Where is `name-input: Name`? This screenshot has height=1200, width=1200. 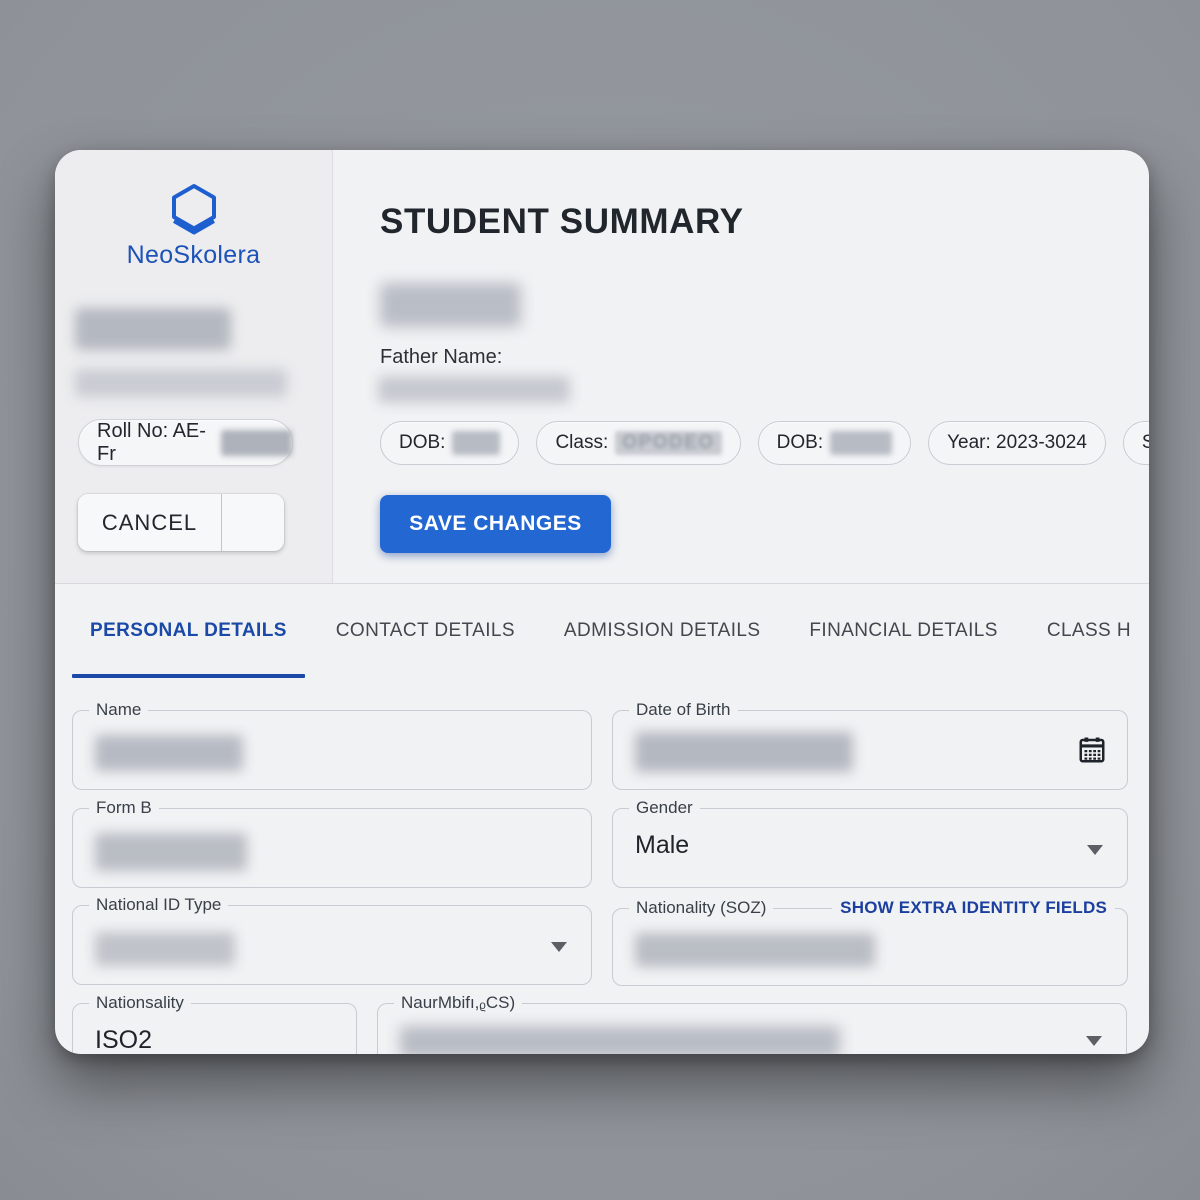
name-input: Name is located at coordinates (332, 745).